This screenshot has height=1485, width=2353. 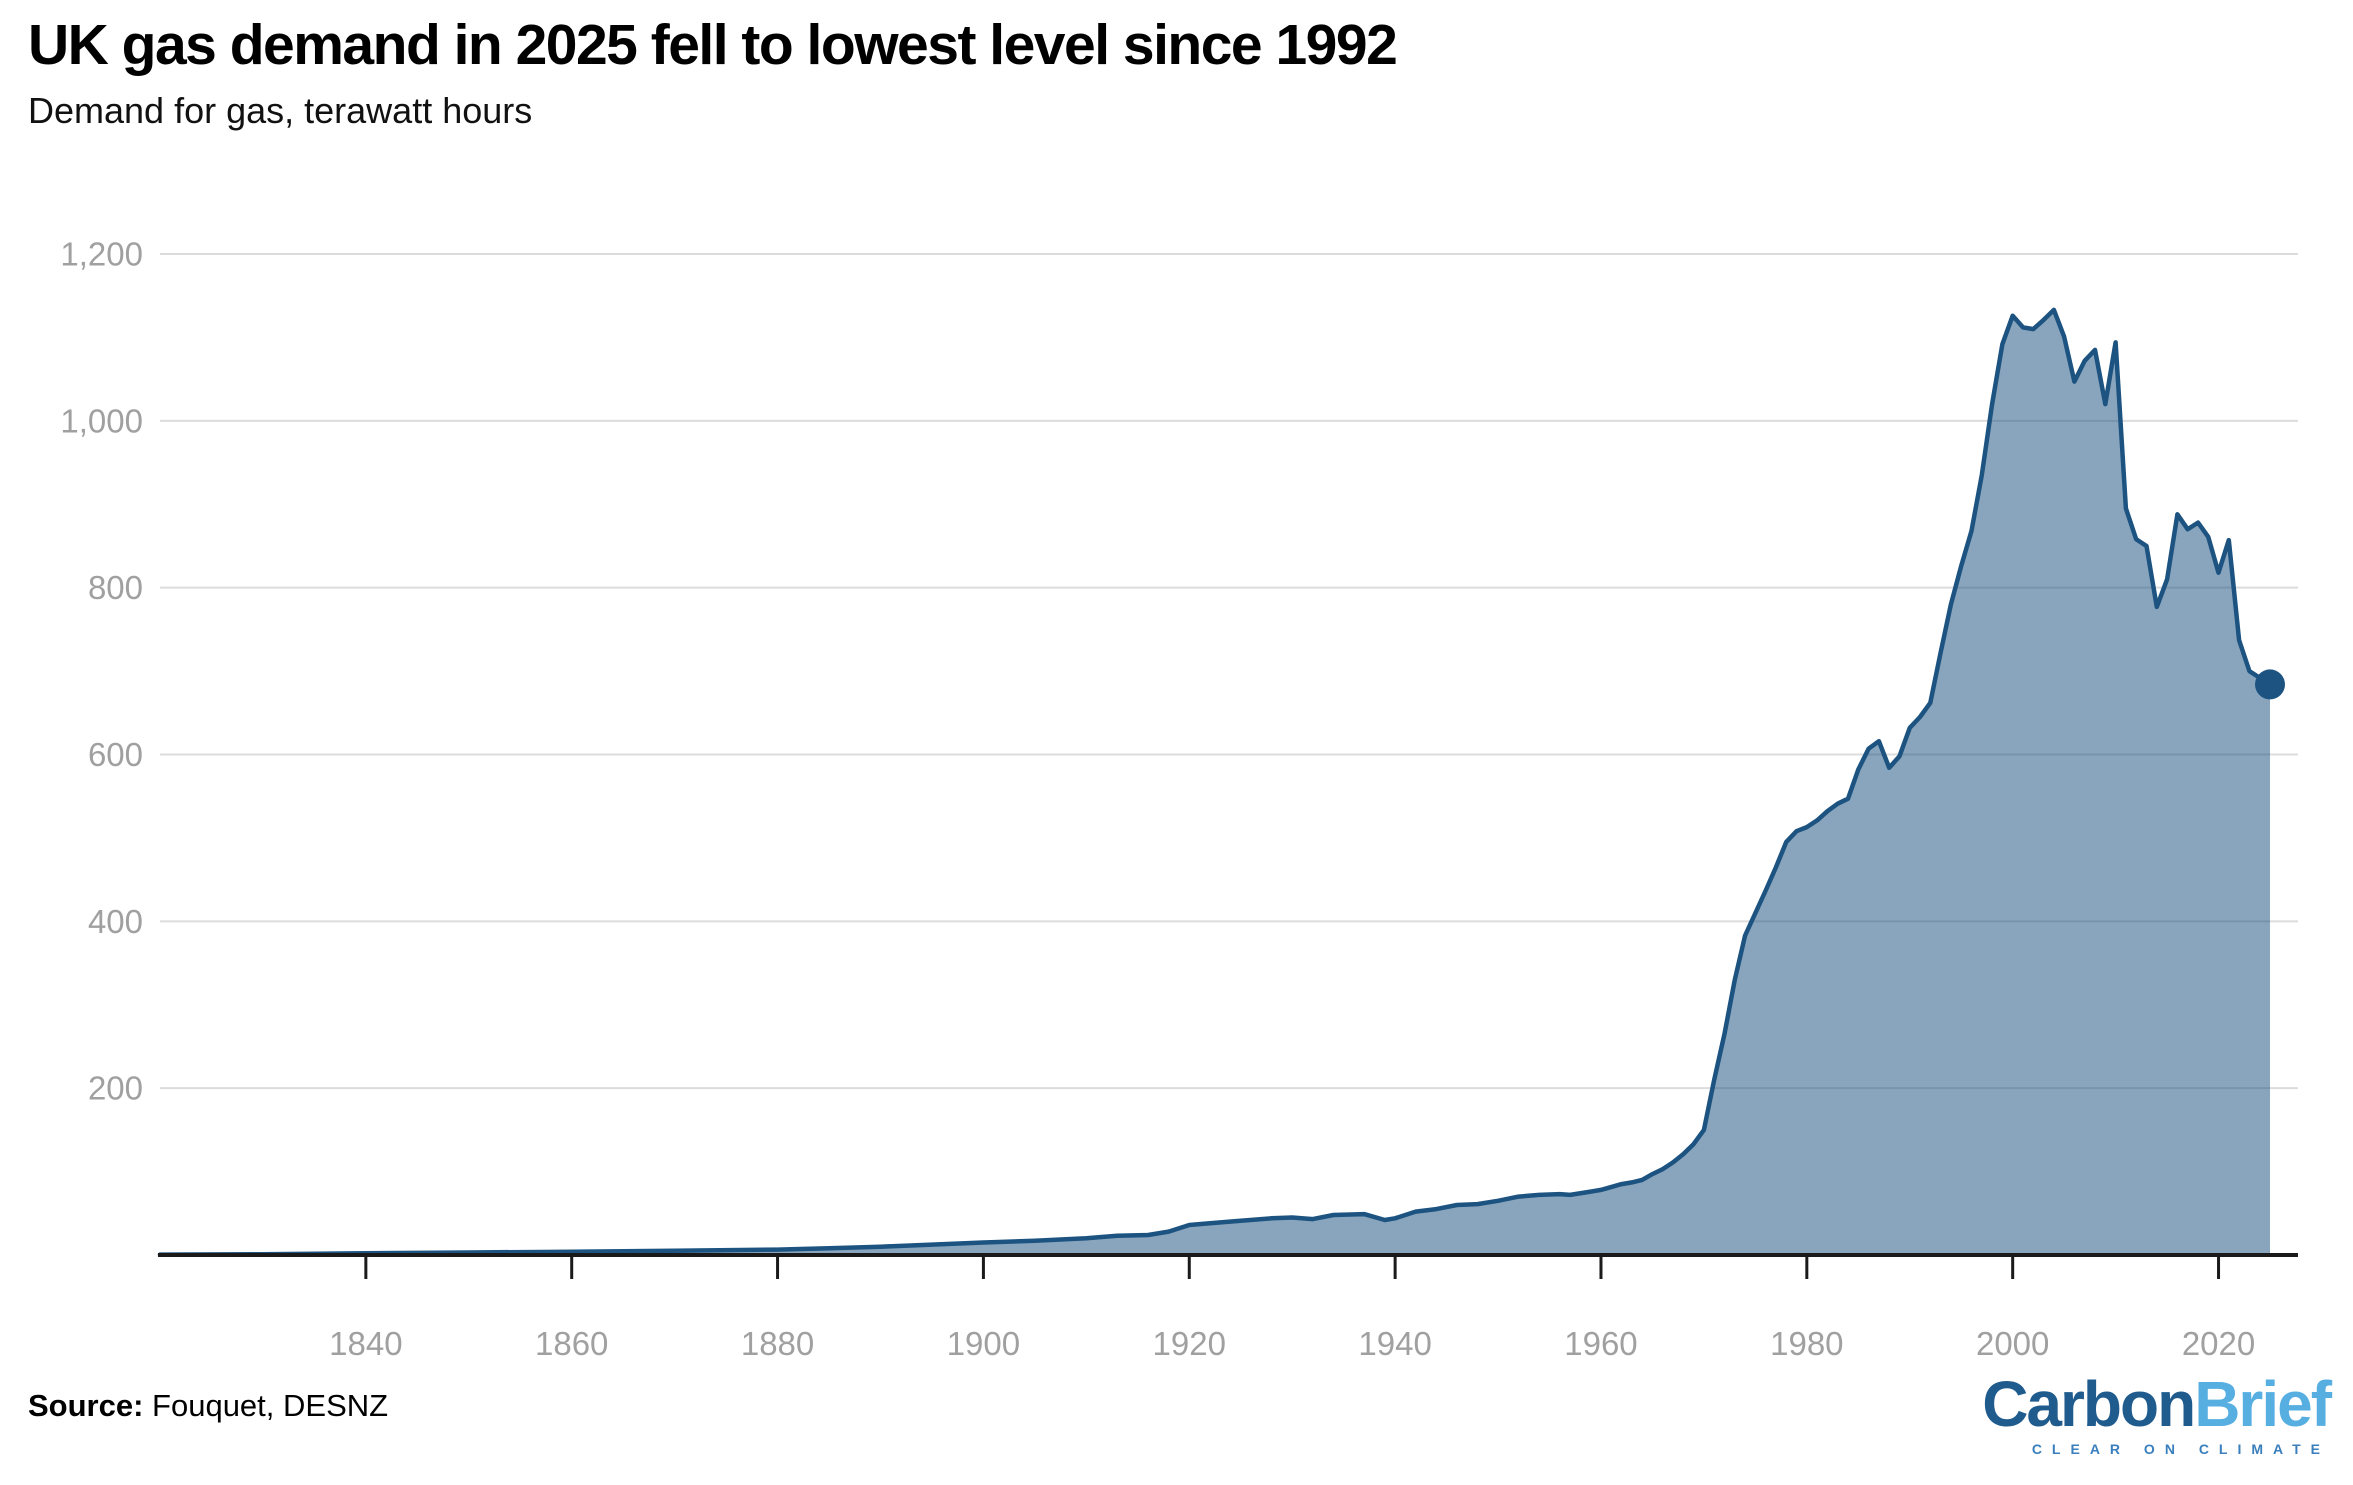 I want to click on y-axis-tick-label: 1,200, so click(x=101, y=254).